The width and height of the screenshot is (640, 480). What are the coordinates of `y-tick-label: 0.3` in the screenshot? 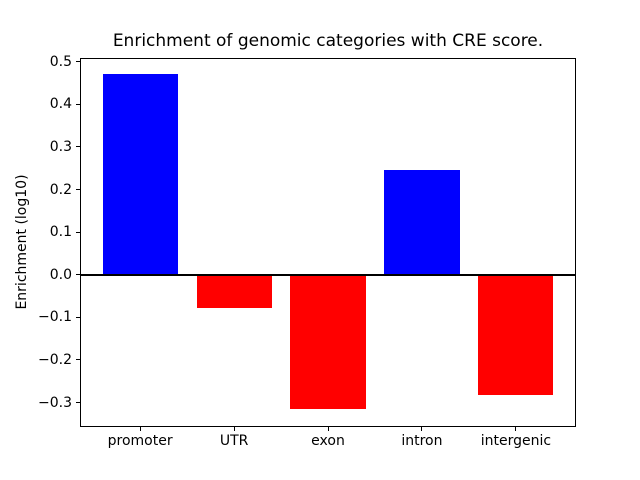 It's located at (60, 146).